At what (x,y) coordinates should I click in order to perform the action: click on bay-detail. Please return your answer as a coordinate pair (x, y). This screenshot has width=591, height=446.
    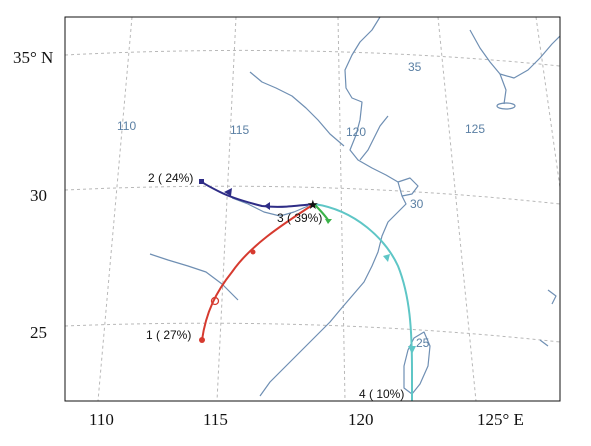
    Looking at the image, I should click on (408, 187).